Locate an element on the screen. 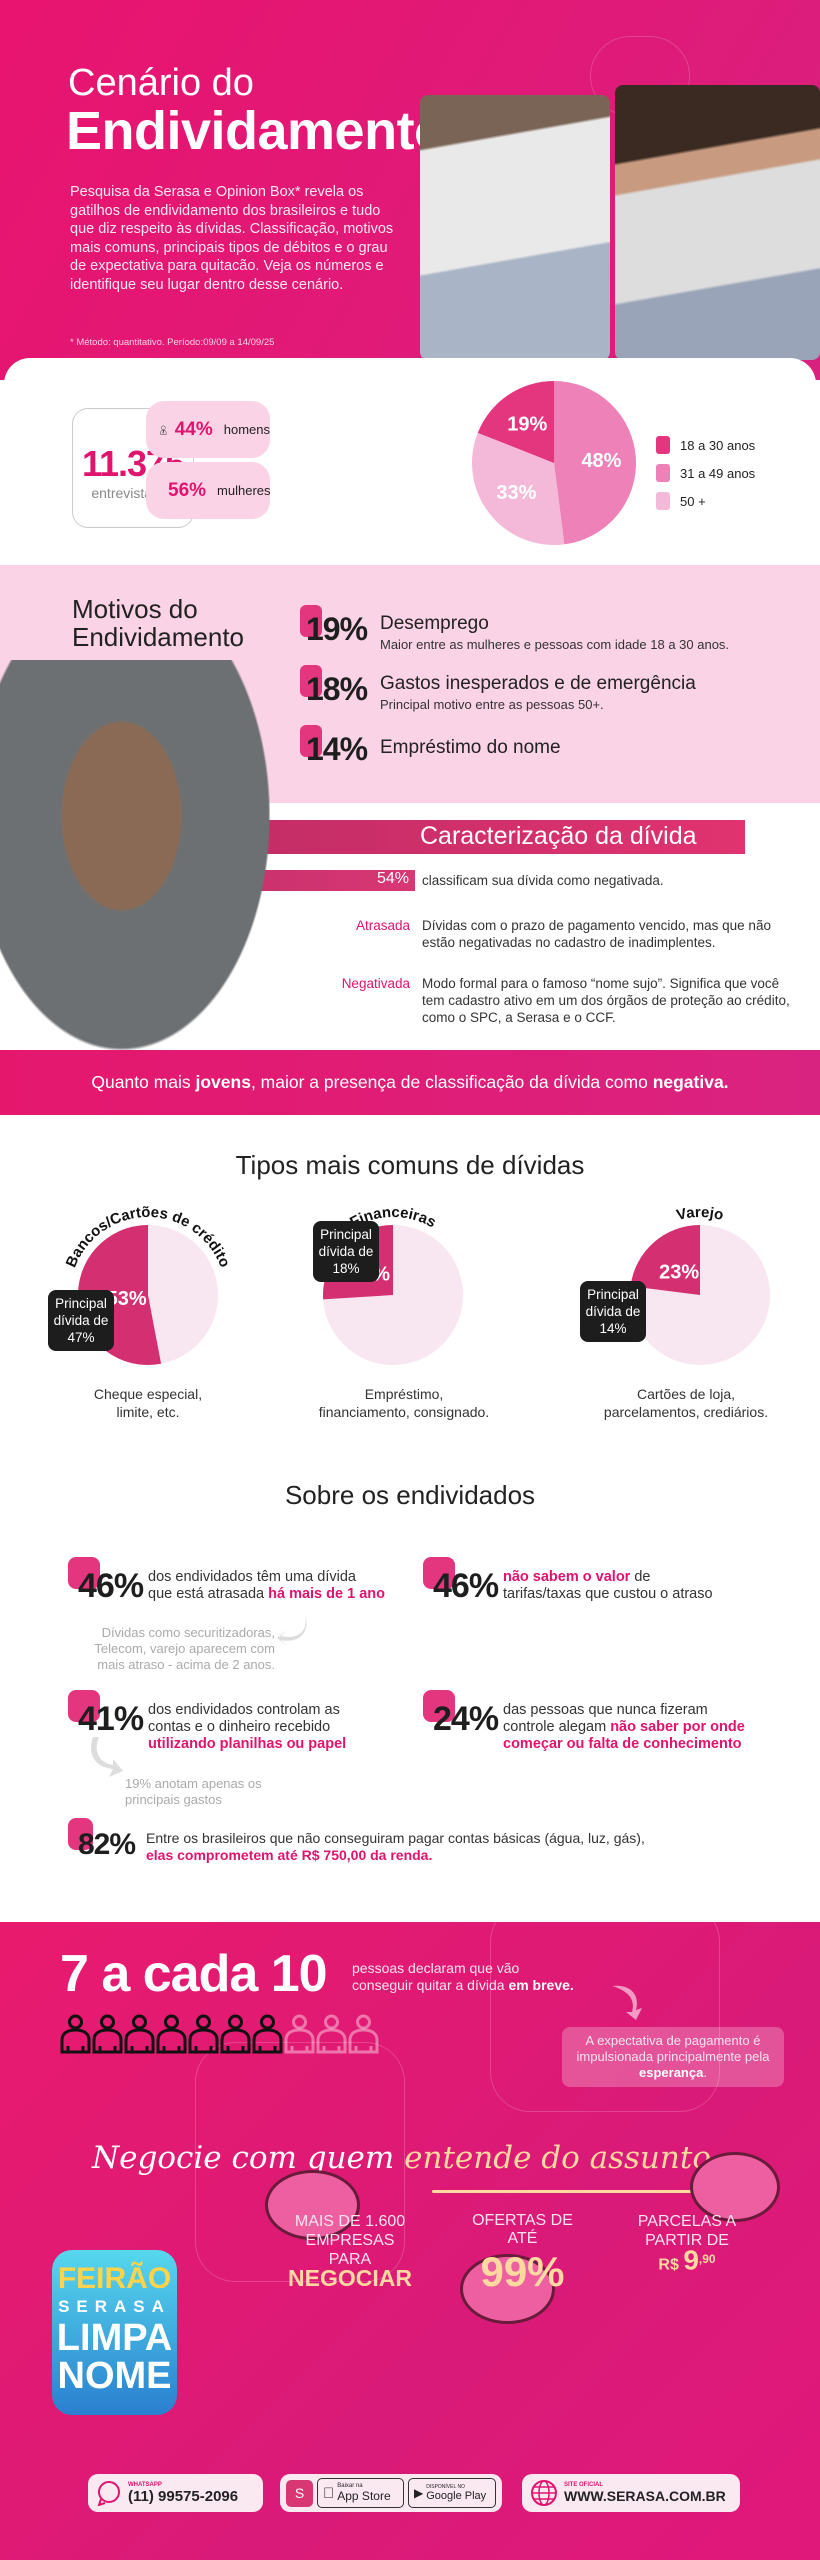 Image resolution: width=820 pixels, height=2560 pixels. people-icons is located at coordinates (219, 2034).